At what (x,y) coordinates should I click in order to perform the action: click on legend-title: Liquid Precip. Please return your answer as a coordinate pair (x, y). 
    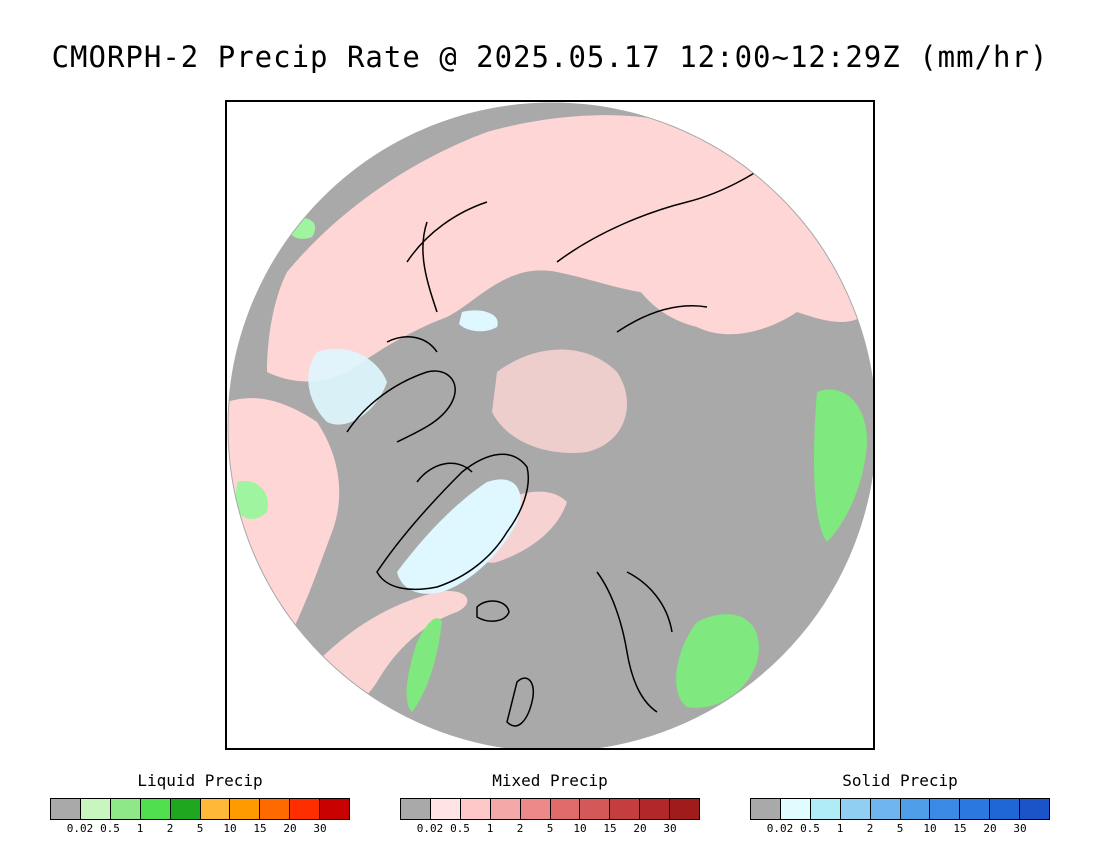
    Looking at the image, I should click on (200, 780).